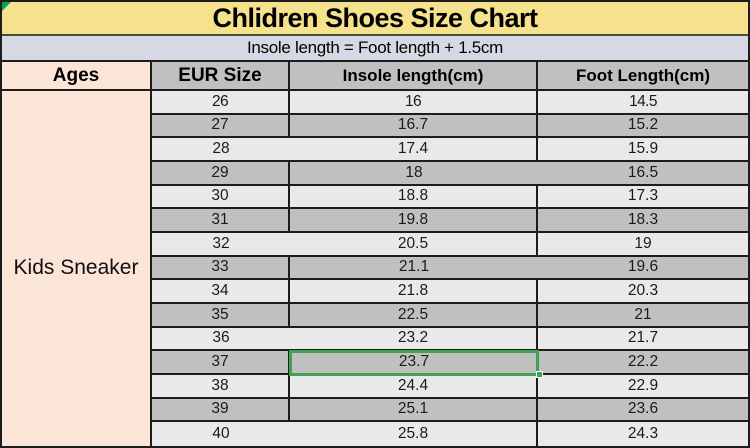 The width and height of the screenshot is (750, 448). Describe the element at coordinates (221, 315) in the screenshot. I see `cell-eur-35: 35` at that location.